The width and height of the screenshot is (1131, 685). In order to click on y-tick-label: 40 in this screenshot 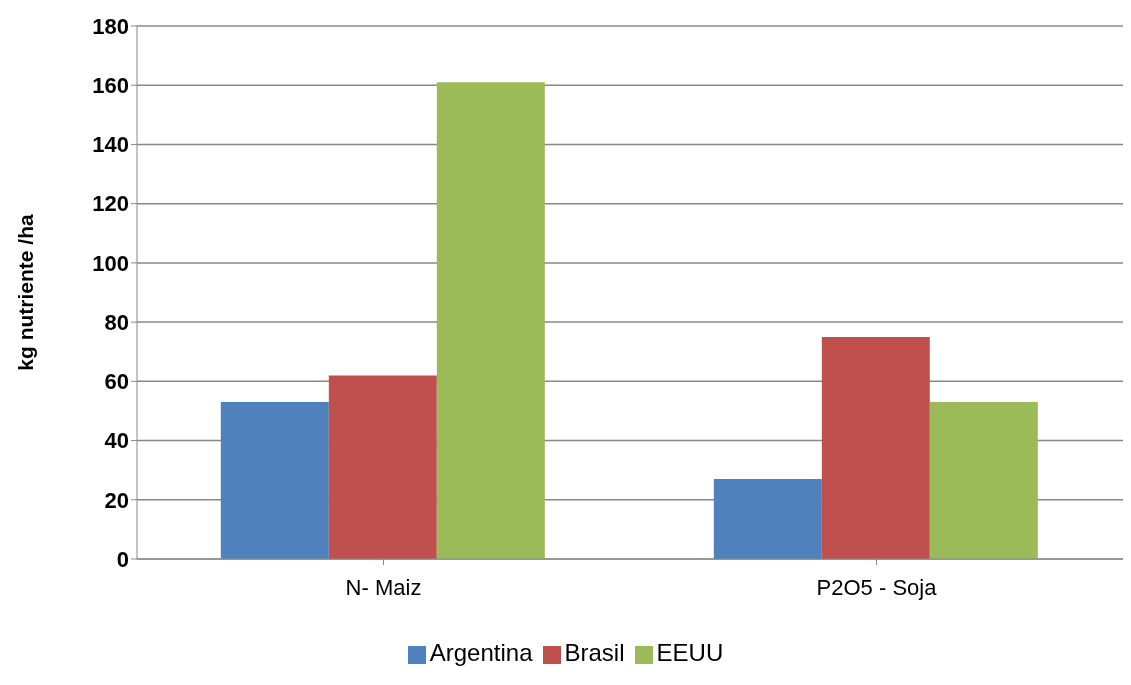, I will do `click(116, 441)`.